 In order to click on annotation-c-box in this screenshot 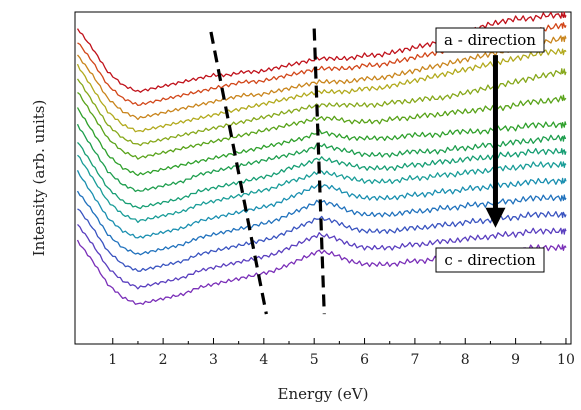, I will do `click(490, 260)`.